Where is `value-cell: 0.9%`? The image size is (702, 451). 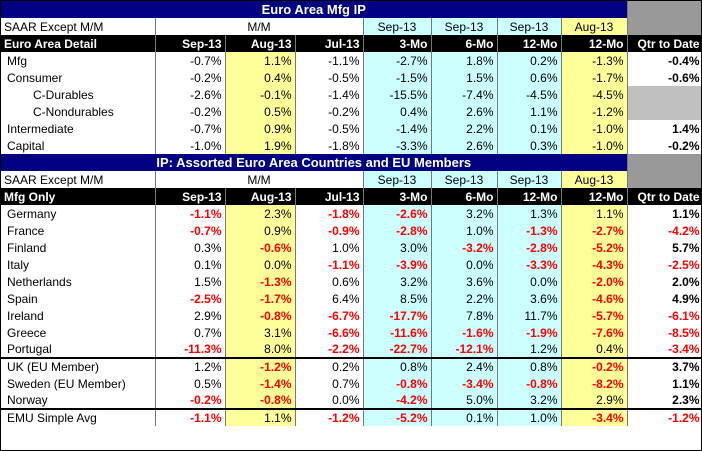
value-cell: 0.9% is located at coordinates (260, 128).